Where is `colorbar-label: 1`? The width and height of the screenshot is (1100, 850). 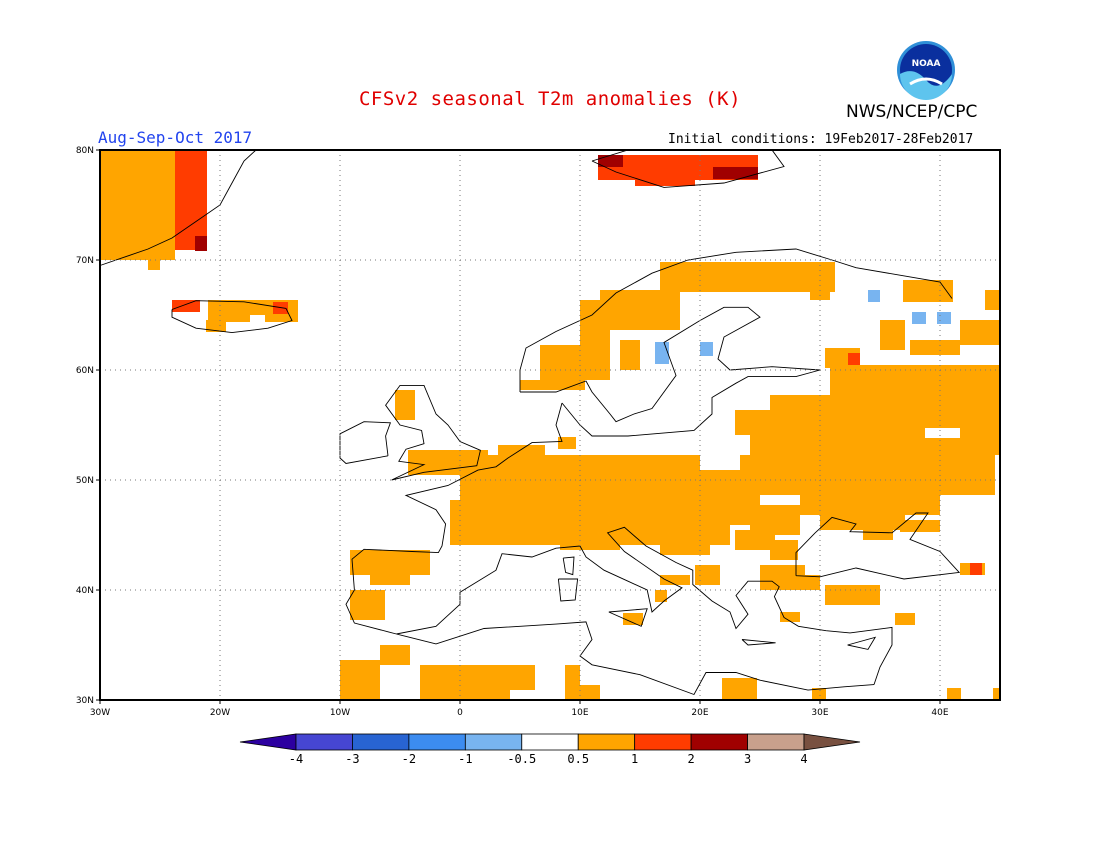 colorbar-label: 1 is located at coordinates (634, 759).